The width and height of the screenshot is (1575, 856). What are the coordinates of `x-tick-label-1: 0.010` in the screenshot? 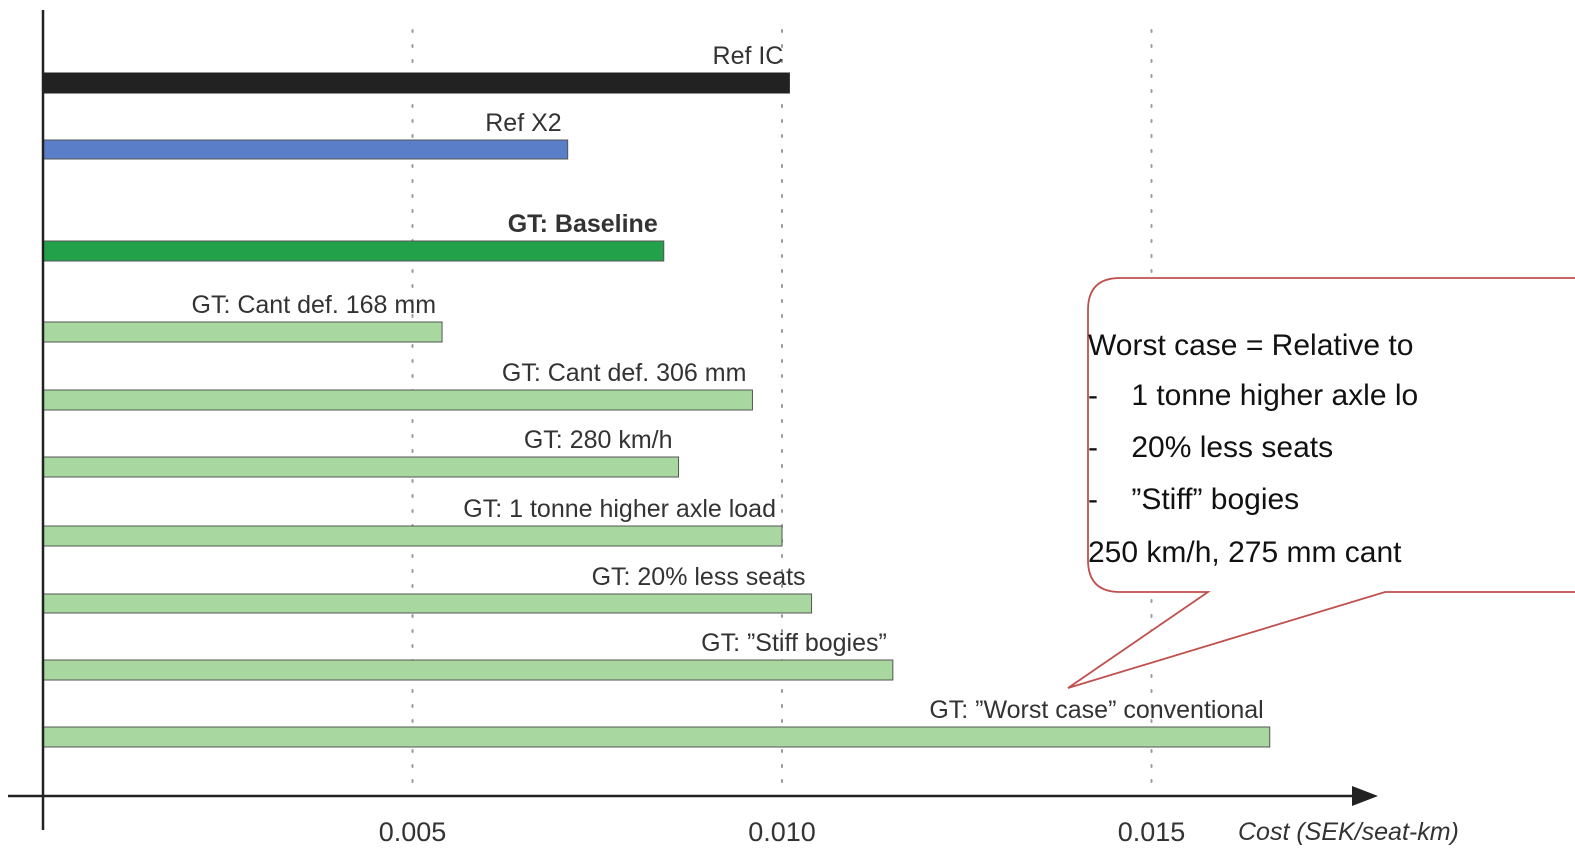 It's located at (782, 832).